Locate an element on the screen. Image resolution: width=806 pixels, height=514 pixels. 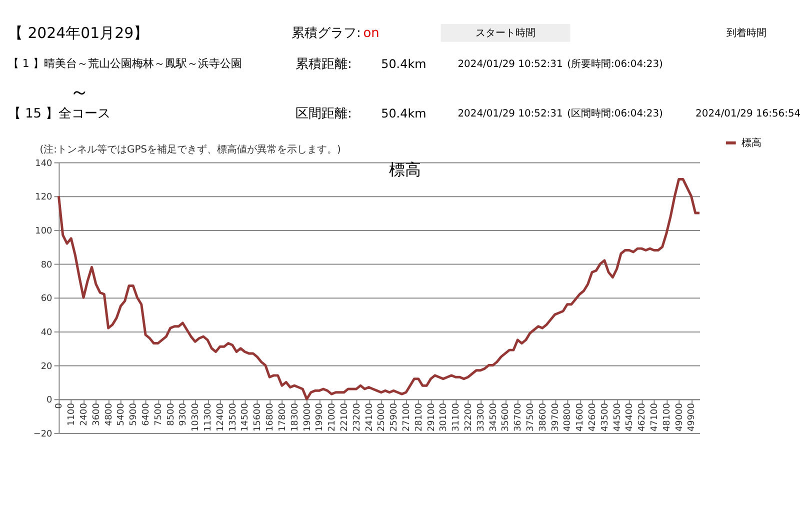
x-tick-label: 17800 is located at coordinates (283, 417).